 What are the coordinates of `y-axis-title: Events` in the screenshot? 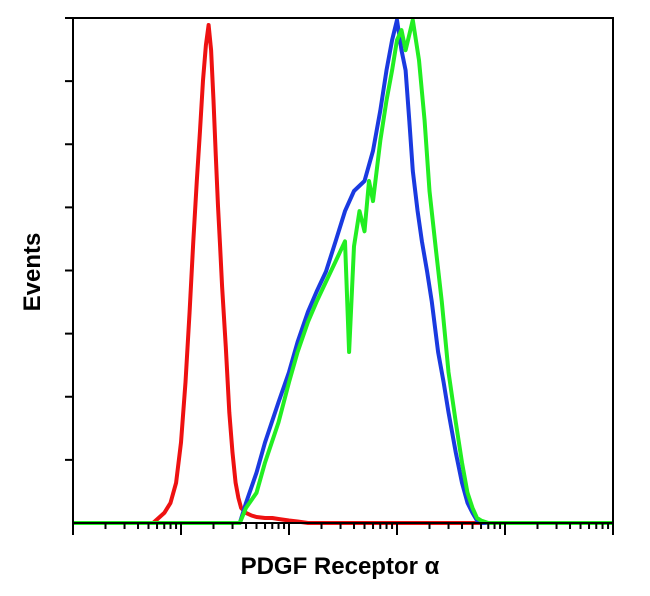 It's located at (32, 272).